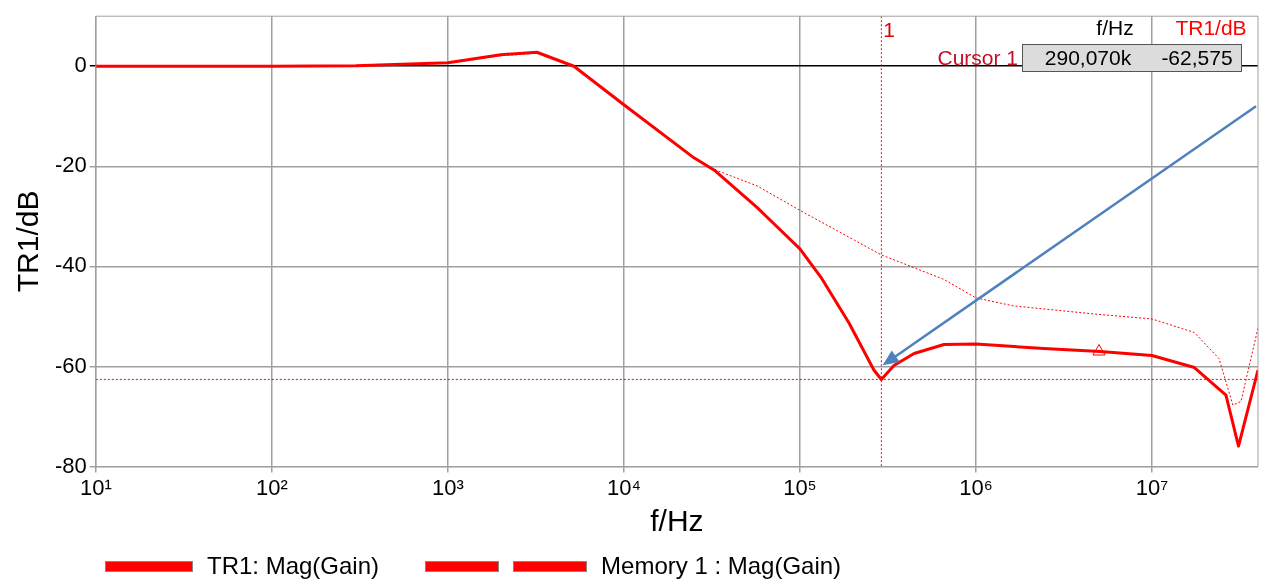 The height and width of the screenshot is (583, 1266). I want to click on annotation: 1, so click(890, 30).